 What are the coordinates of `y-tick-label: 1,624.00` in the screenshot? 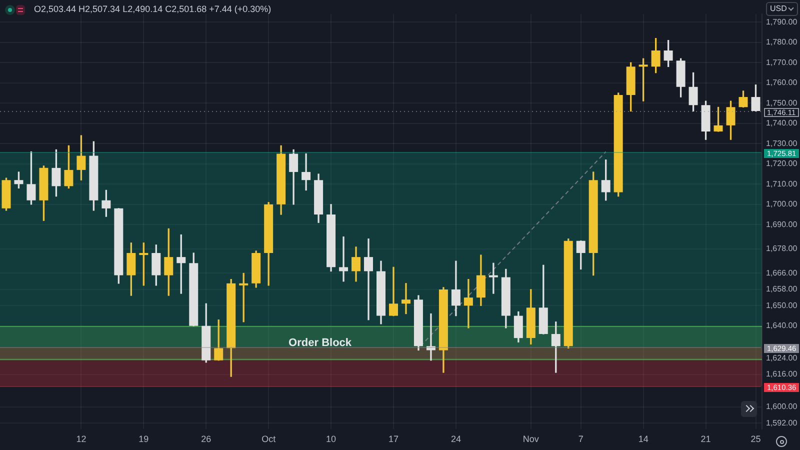 It's located at (782, 358).